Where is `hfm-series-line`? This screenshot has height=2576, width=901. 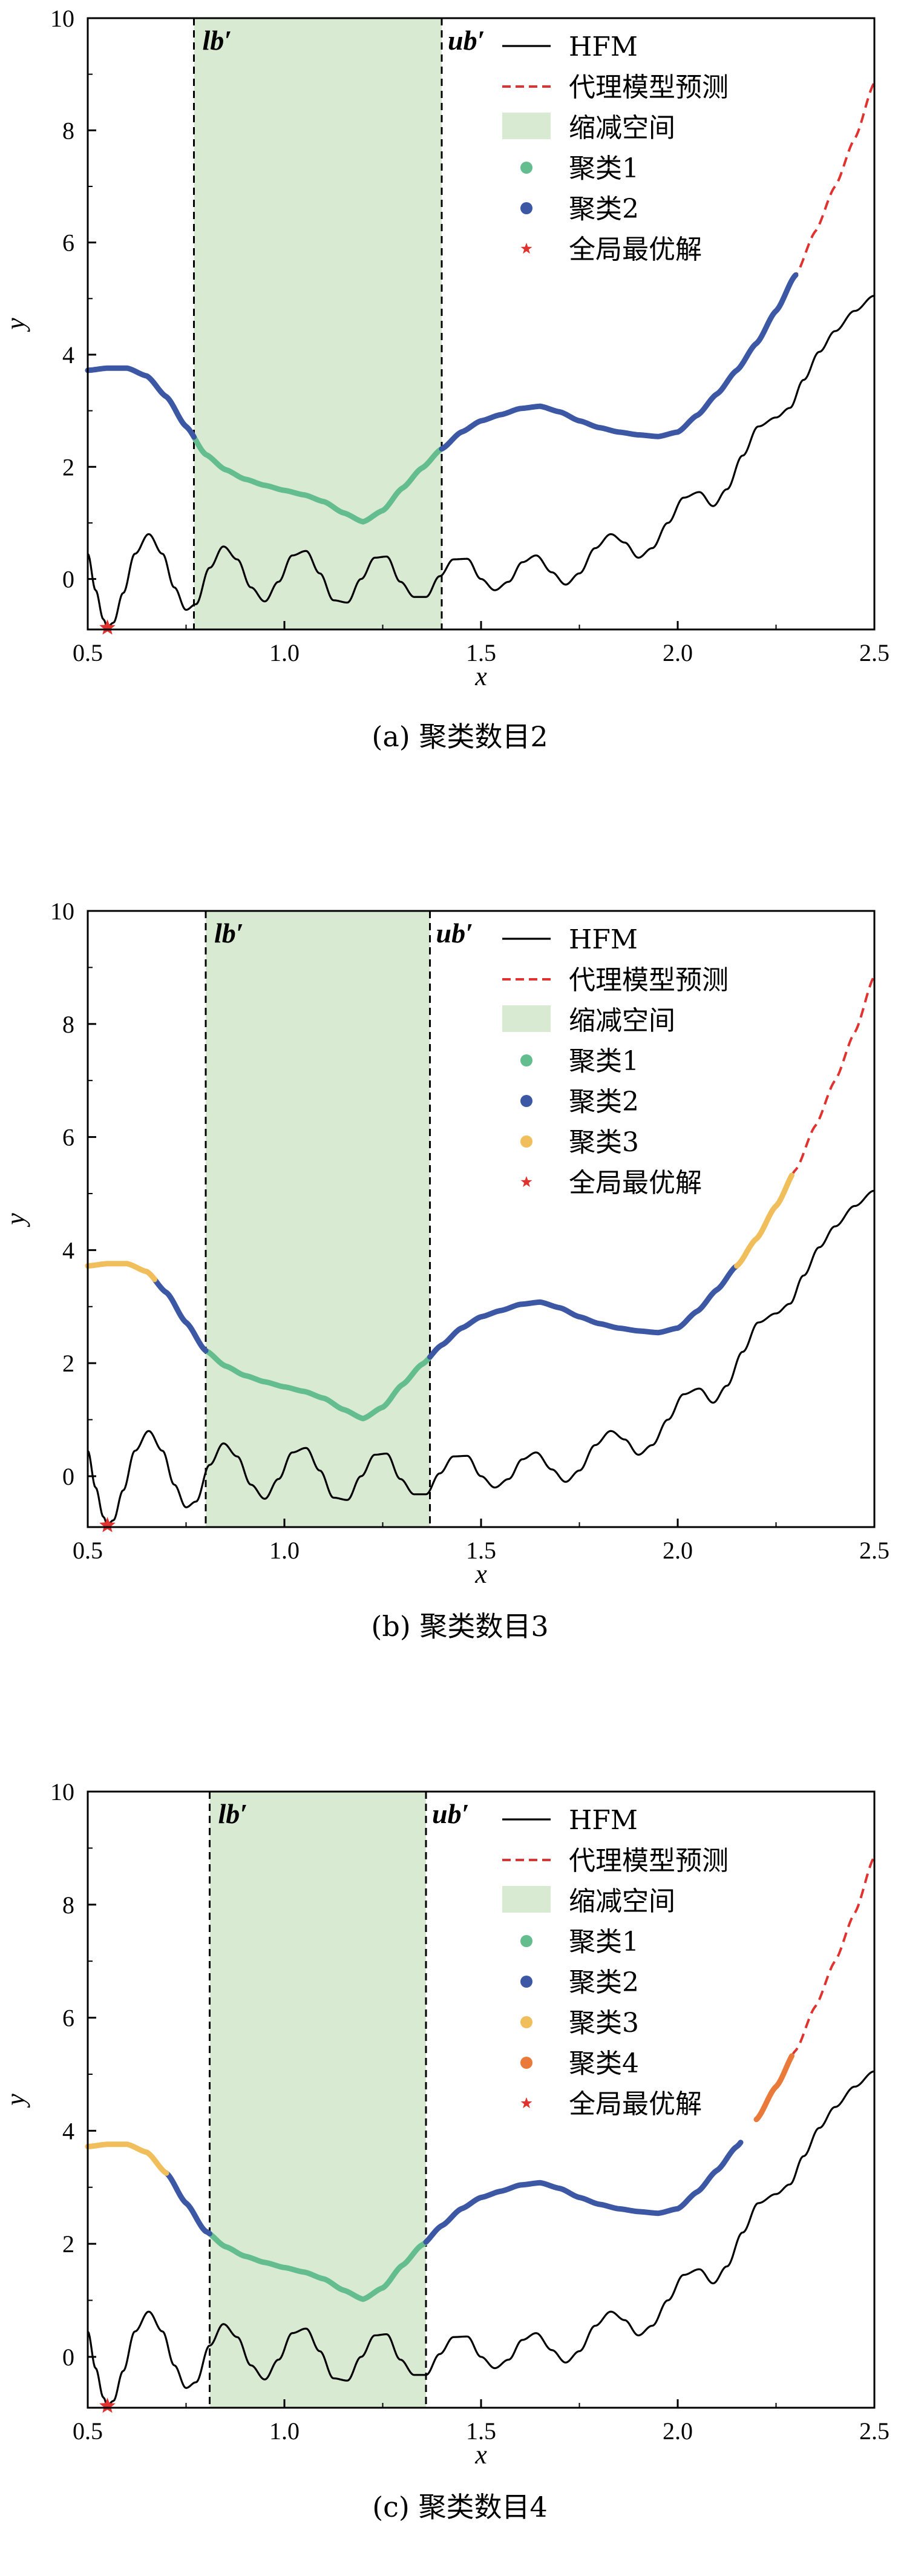 hfm-series-line is located at coordinates (481, 2238).